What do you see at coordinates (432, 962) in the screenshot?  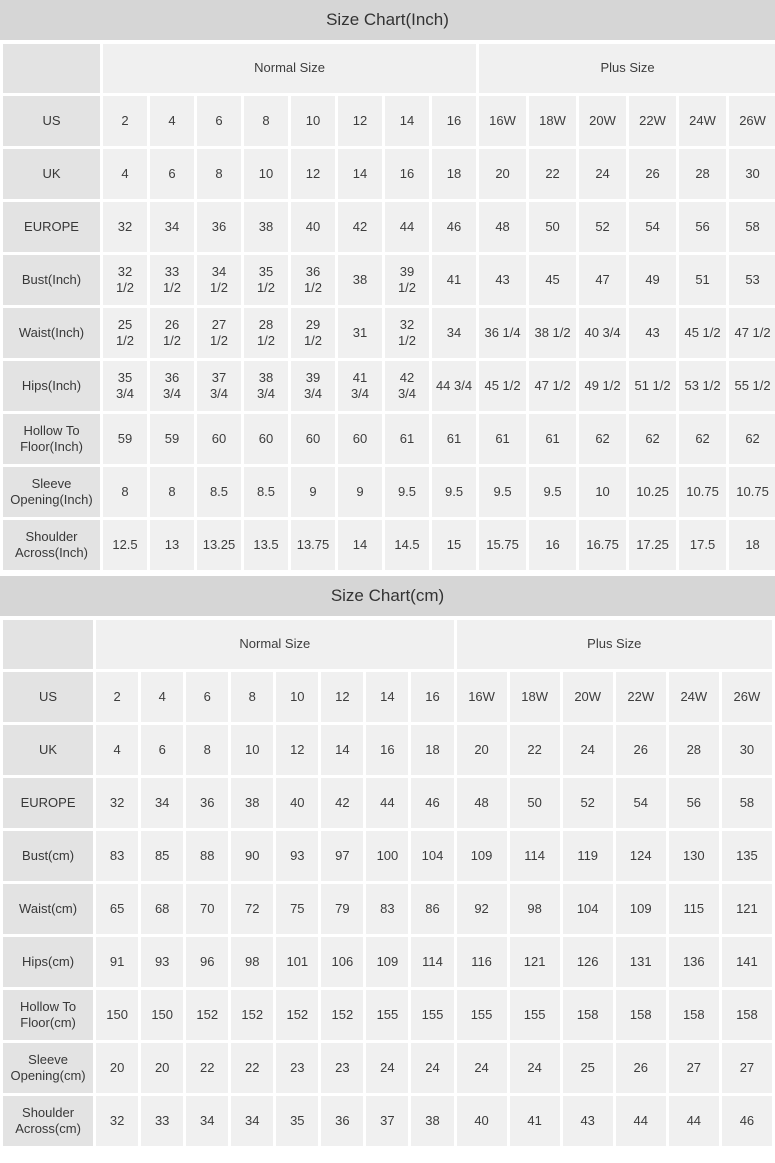 I see `size-cell: 114` at bounding box center [432, 962].